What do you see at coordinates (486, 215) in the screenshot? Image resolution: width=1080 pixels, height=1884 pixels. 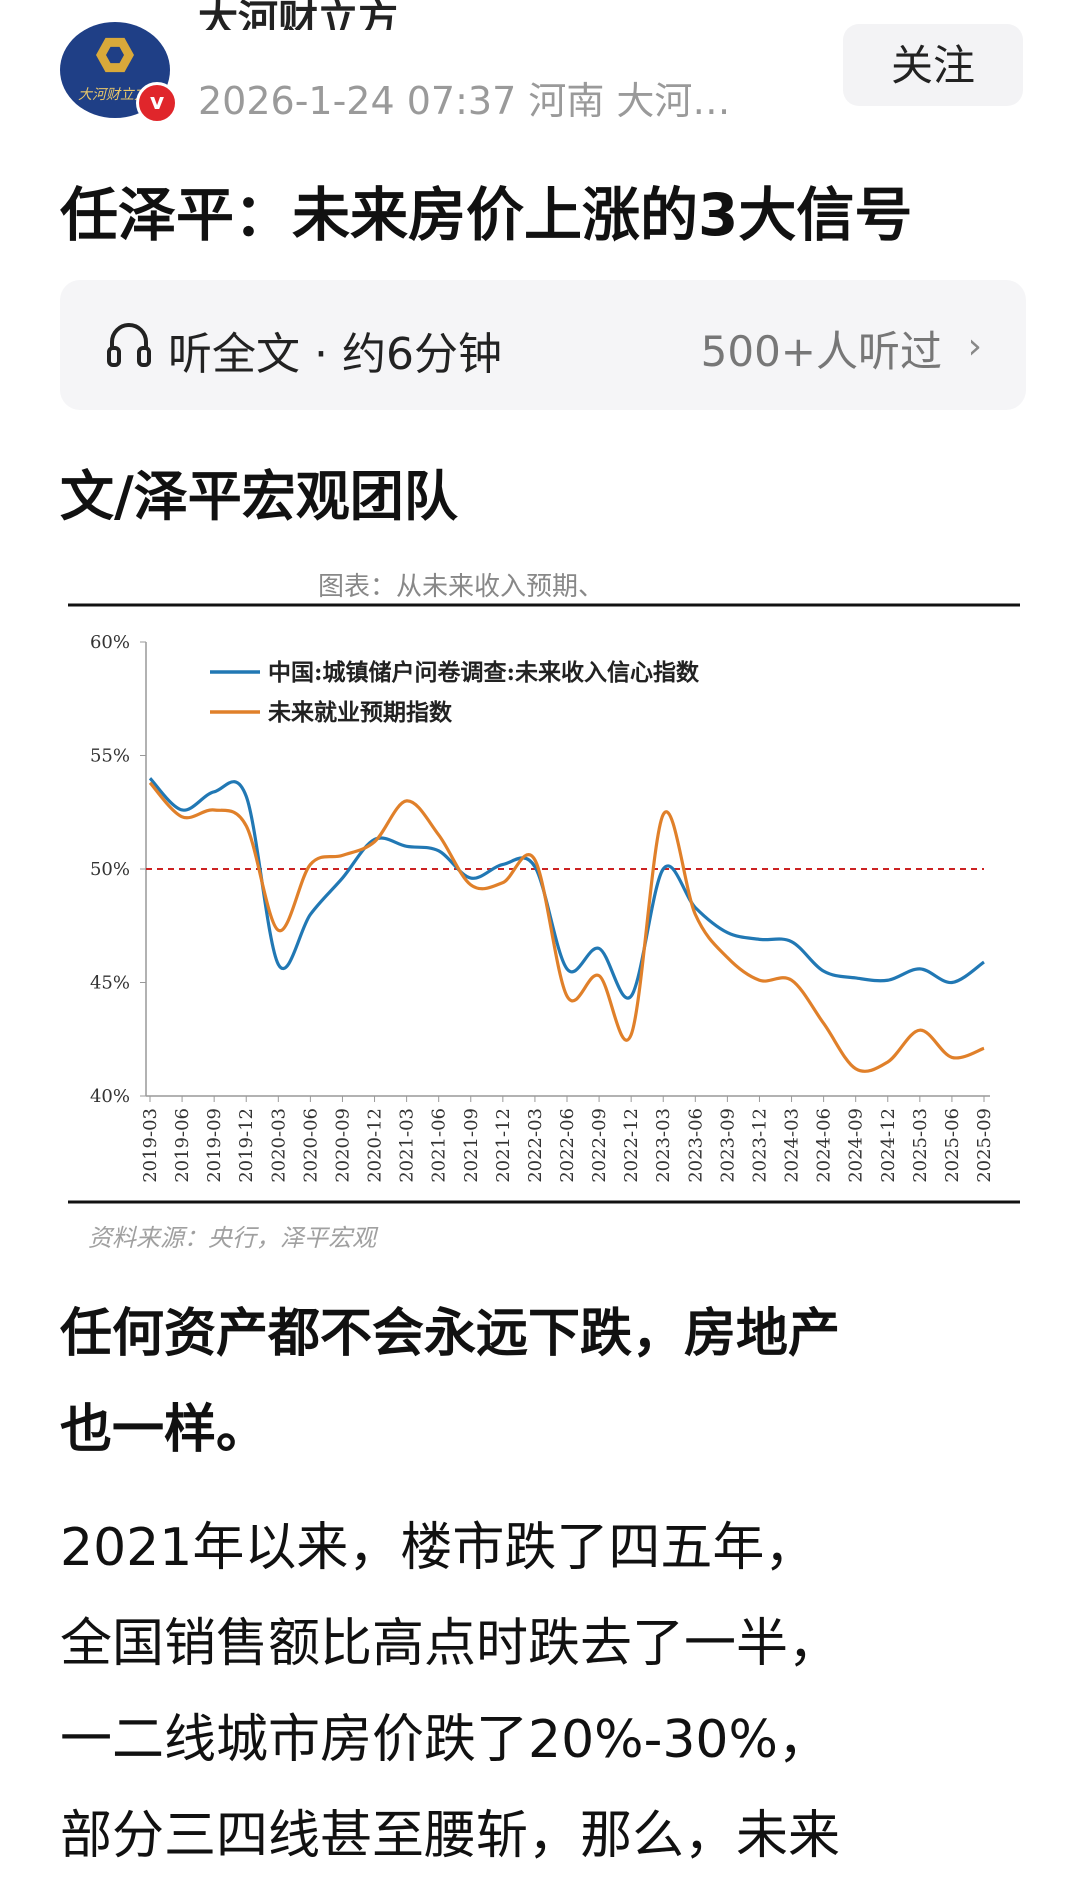 I see `article-title: 任泽平：未来房价上涨的3大信号` at bounding box center [486, 215].